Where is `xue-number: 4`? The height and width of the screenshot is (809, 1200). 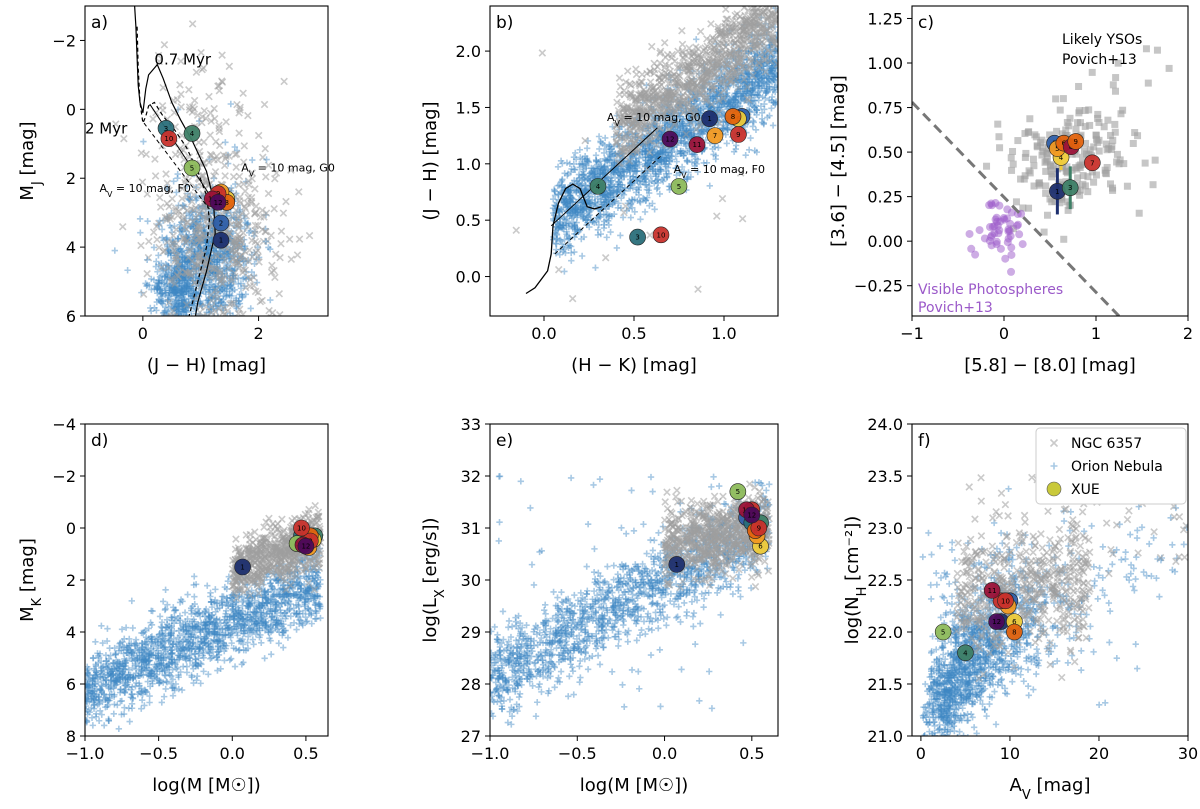
xue-number: 4 is located at coordinates (192, 134).